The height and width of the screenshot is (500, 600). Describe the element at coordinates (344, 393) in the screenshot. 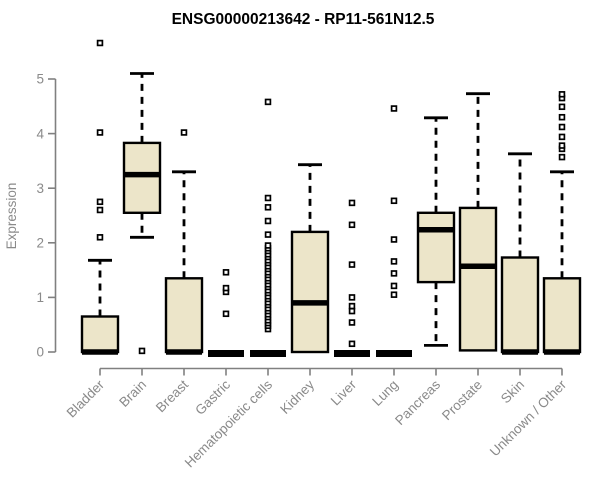

I see `x-tick-label: Liver` at that location.